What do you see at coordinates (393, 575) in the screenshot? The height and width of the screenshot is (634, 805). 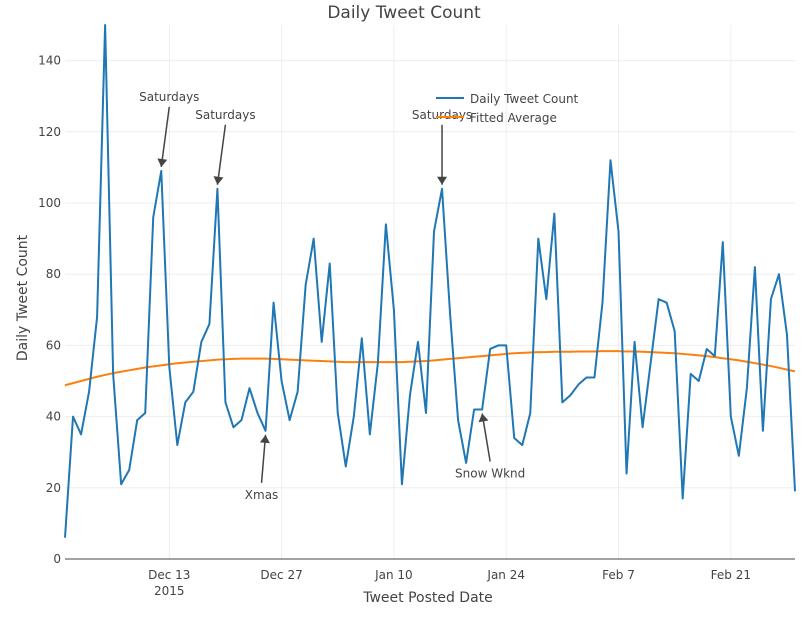 I see `x-tick-label: Jan 10` at bounding box center [393, 575].